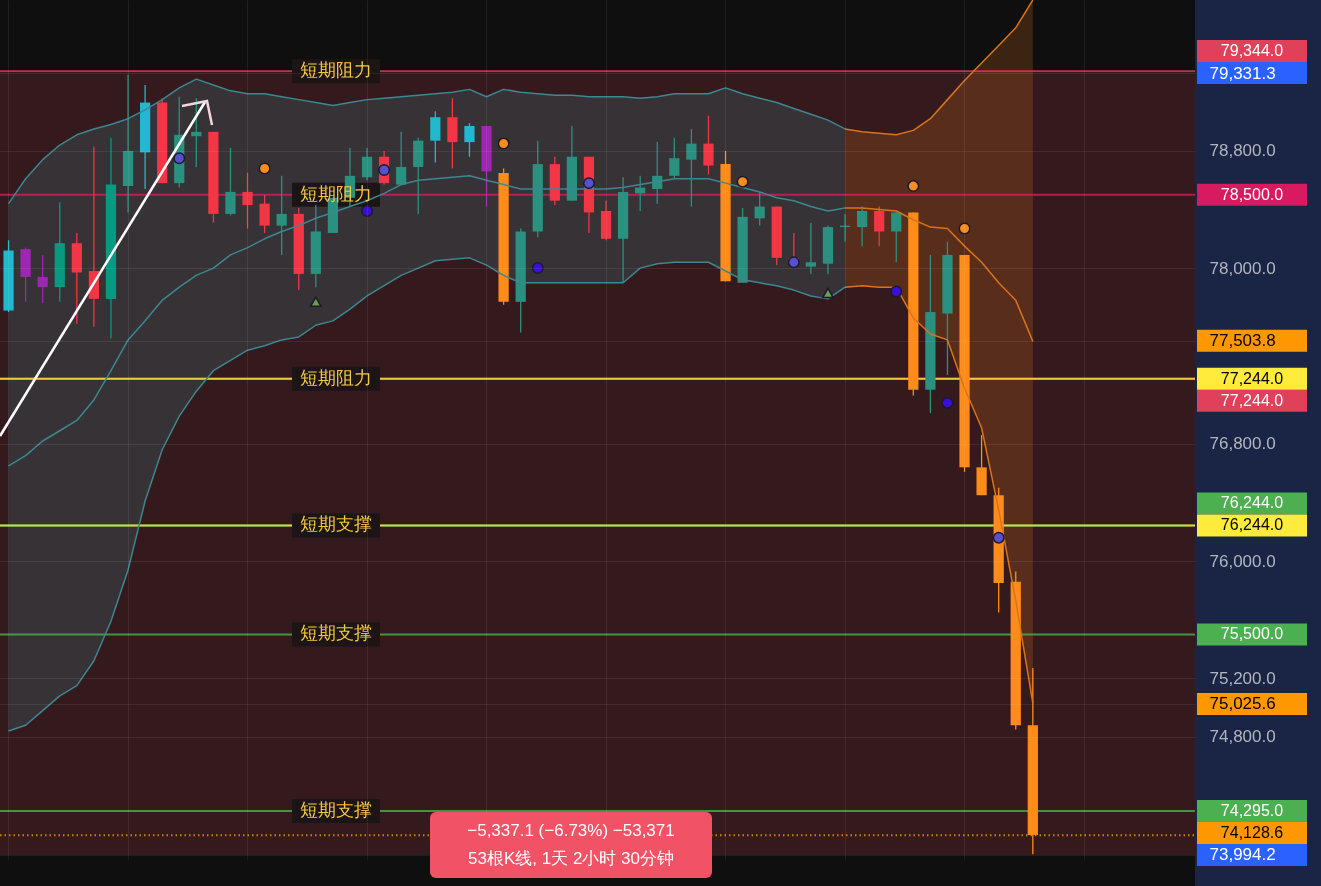 Image resolution: width=1321 pixels, height=886 pixels. I want to click on y-tick-label: 78,000.0, so click(1242, 268).